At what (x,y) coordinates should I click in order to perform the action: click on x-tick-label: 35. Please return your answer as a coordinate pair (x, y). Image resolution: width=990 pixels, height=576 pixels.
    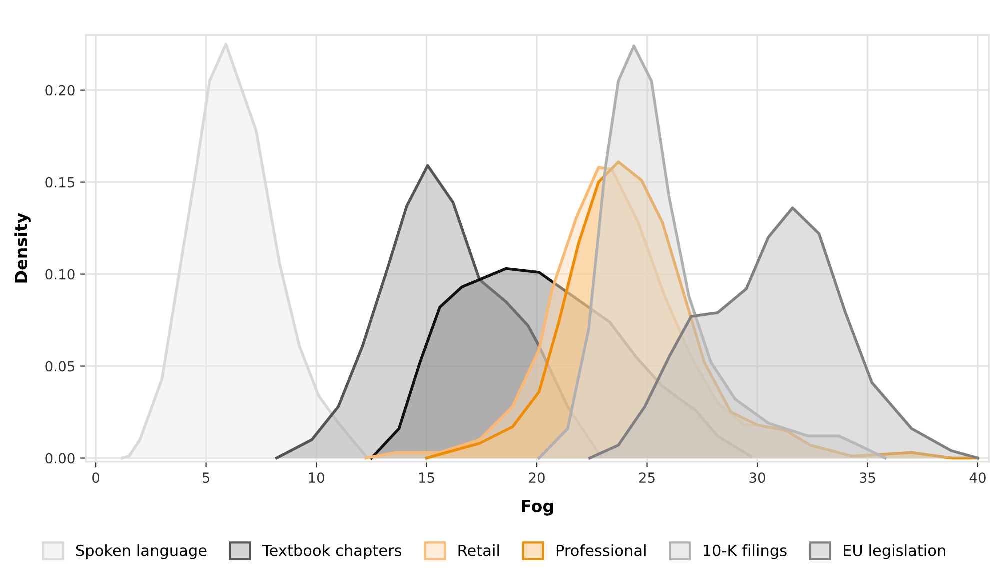
    Looking at the image, I should click on (868, 478).